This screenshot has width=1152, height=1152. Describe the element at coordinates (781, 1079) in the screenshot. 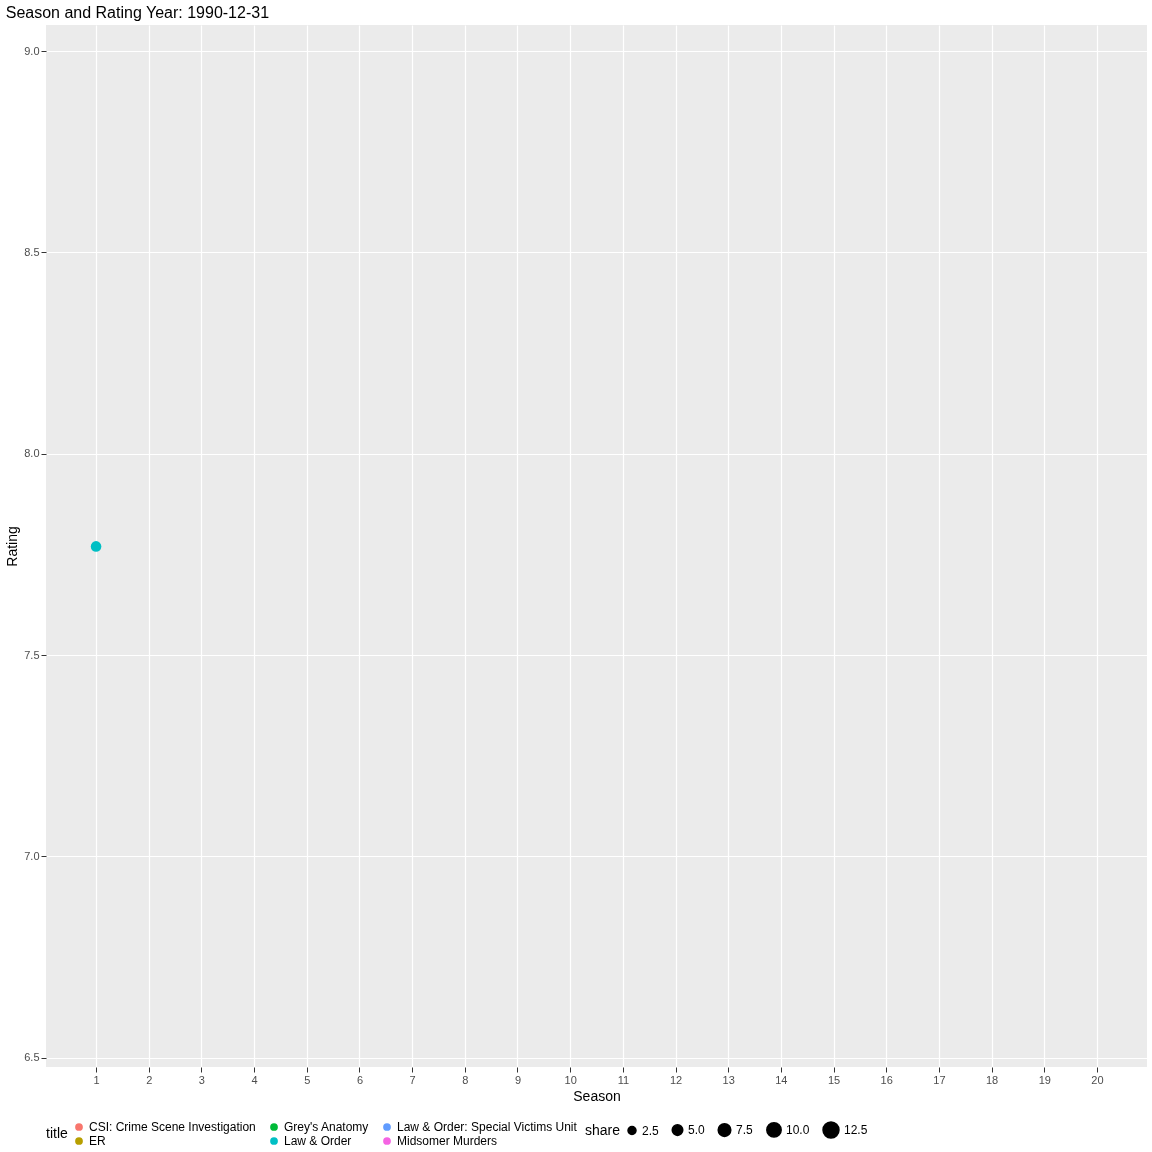

I see `x-tick-label: 14` at that location.